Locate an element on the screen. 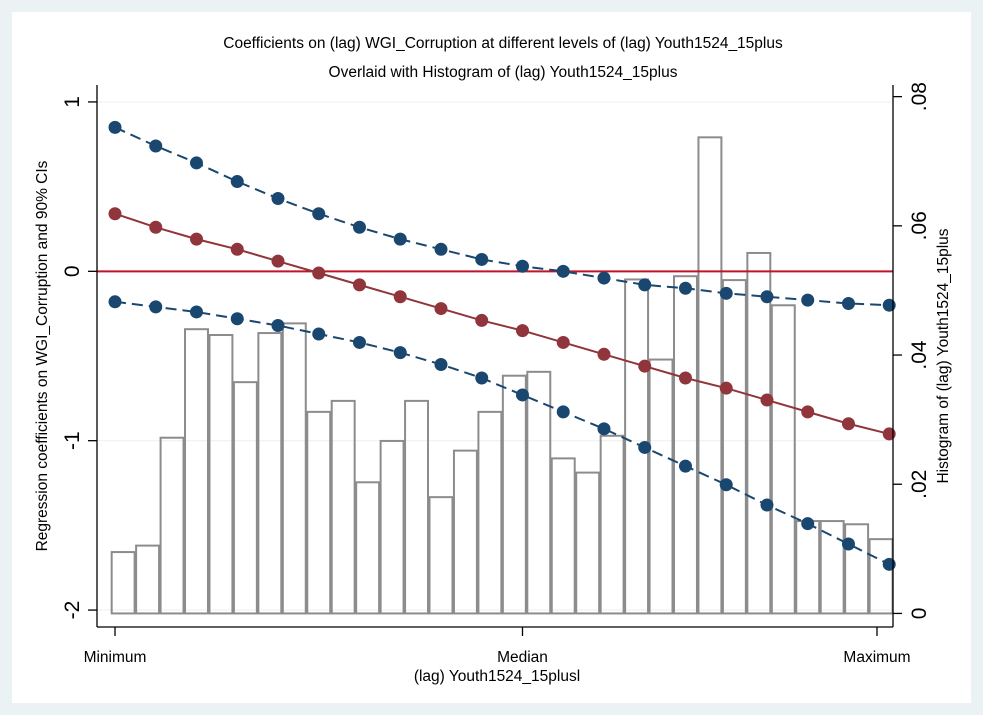  y2-tick-label: .04 is located at coordinates (919, 355).